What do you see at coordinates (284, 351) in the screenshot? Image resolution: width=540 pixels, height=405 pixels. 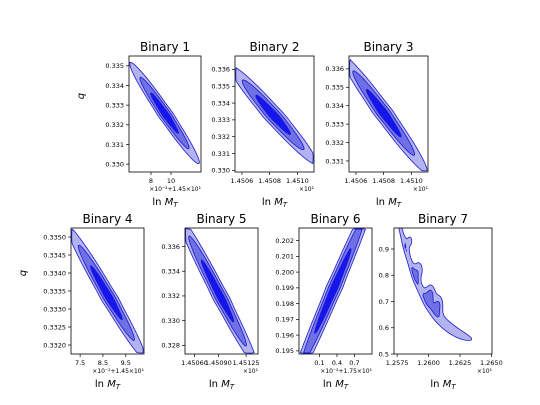 I see `y-tick-label: 0.195` at bounding box center [284, 351].